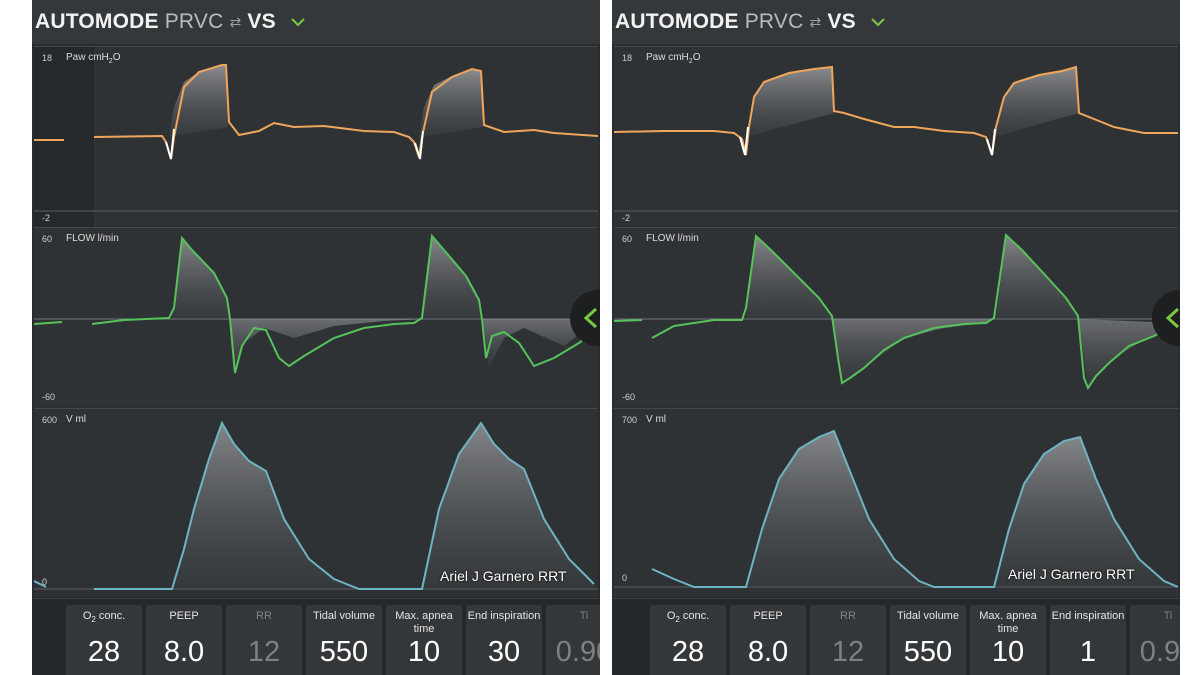  I want to click on param-value: 1, so click(1088, 652).